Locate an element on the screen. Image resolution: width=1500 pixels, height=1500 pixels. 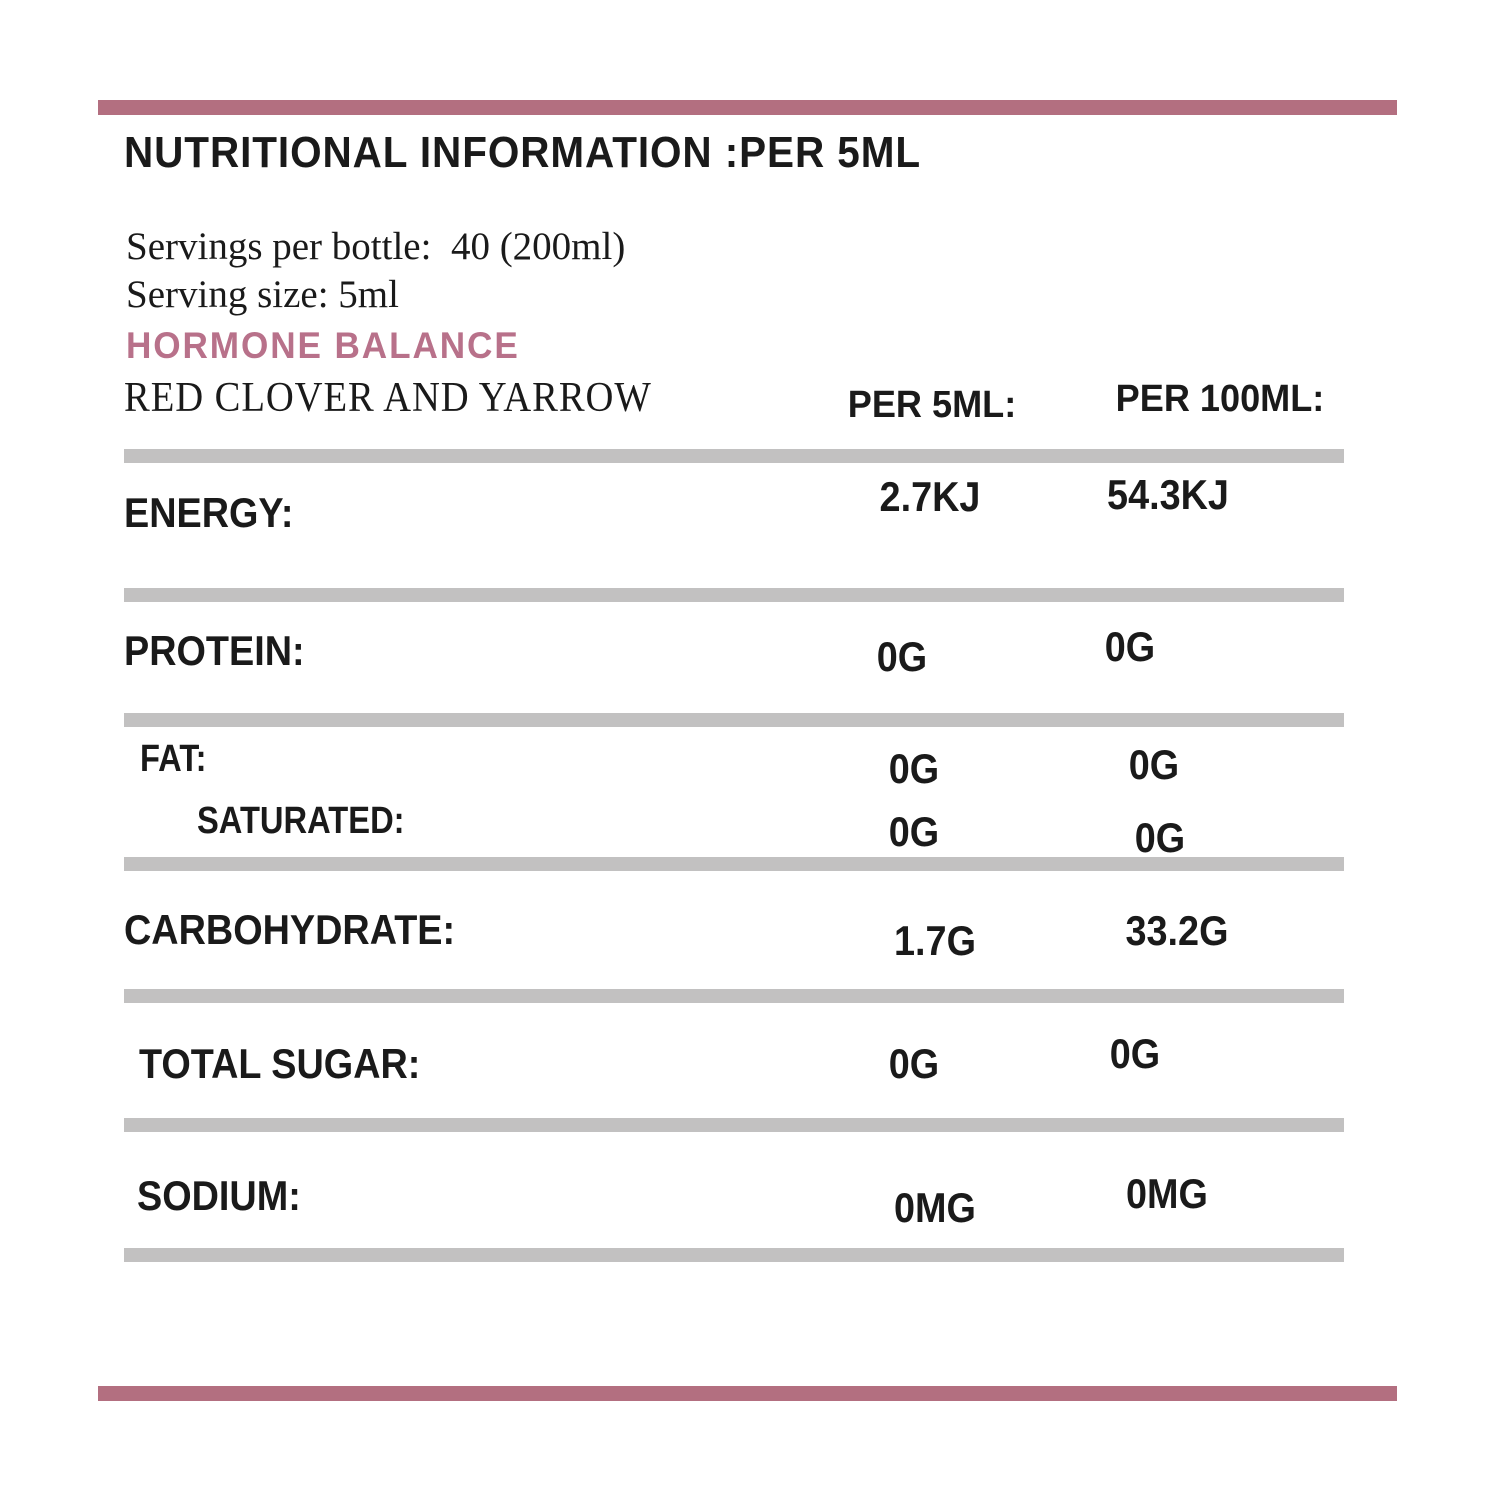
serving-size-line: Serving size: 5ml is located at coordinates (262, 294).